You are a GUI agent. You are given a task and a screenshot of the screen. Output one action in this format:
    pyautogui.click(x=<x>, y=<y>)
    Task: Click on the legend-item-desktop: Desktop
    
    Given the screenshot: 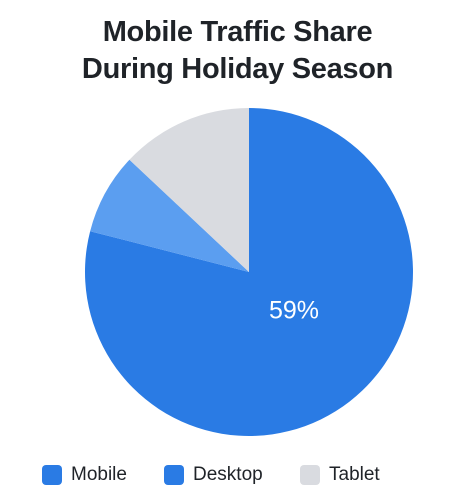 What is the action you would take?
    pyautogui.click(x=213, y=475)
    